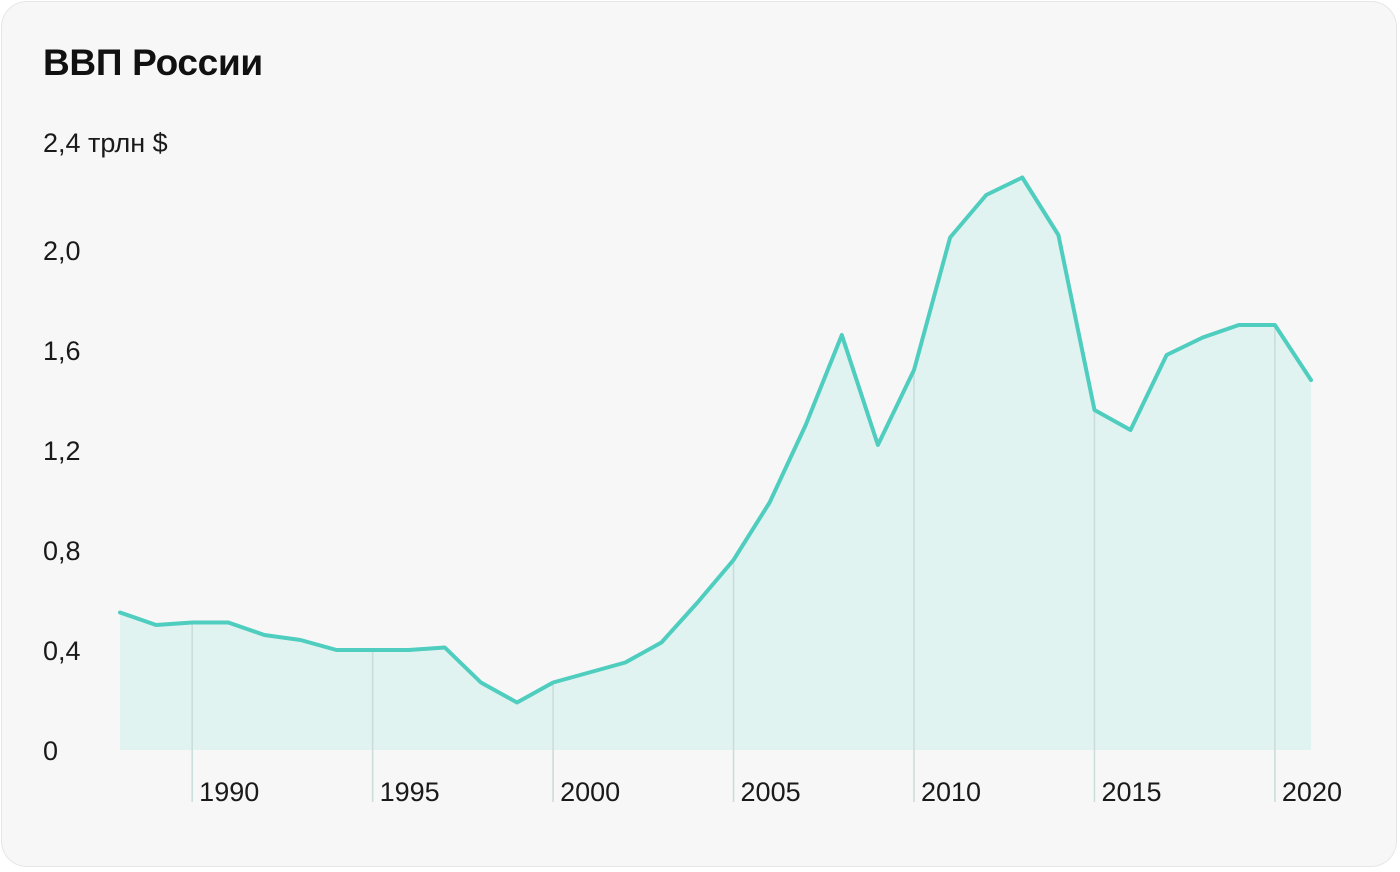 The width and height of the screenshot is (1400, 872). I want to click on y-tick-label-0: 0, so click(50, 751).